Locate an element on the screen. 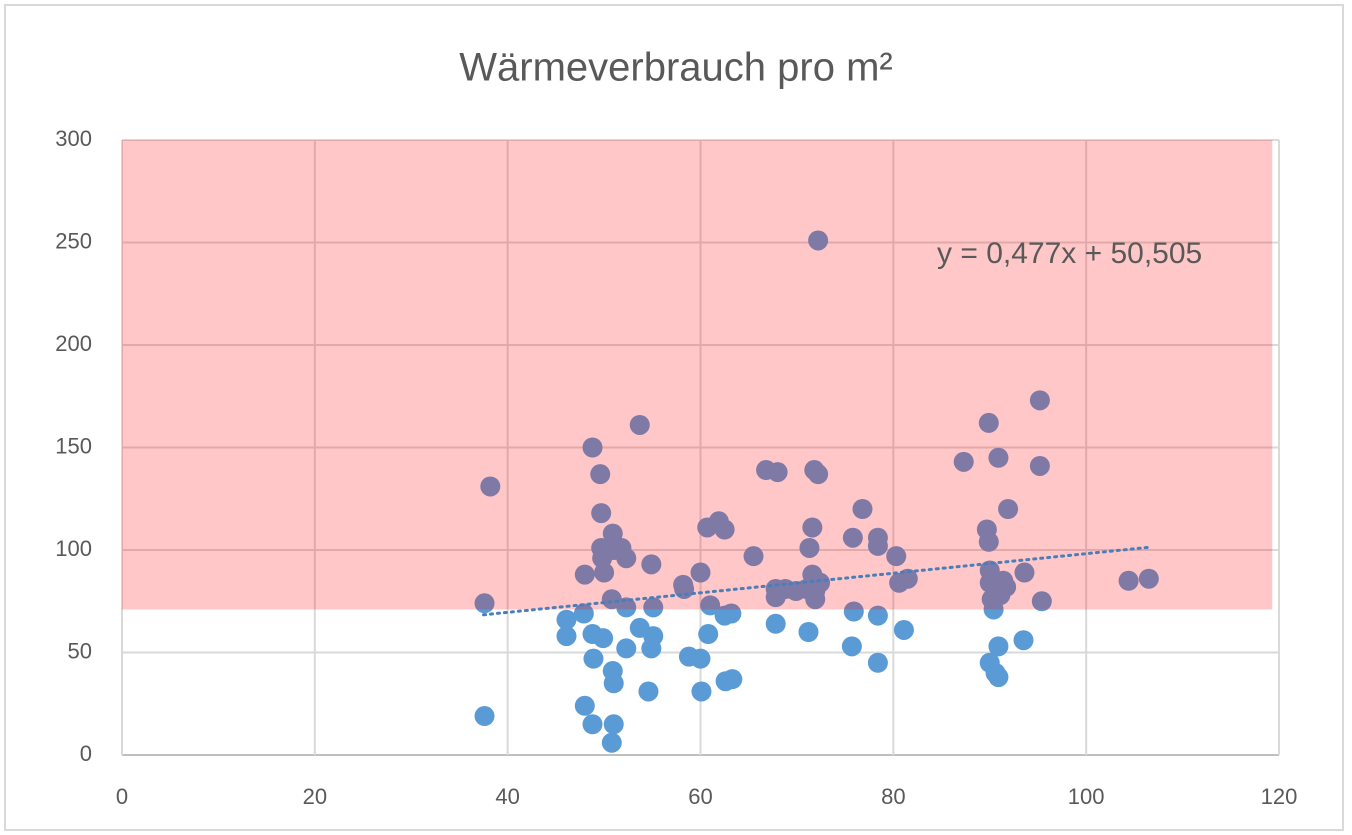 This screenshot has height=835, width=1352. trendline-label: y = 0,477x + 50,505 is located at coordinates (1069, 253).